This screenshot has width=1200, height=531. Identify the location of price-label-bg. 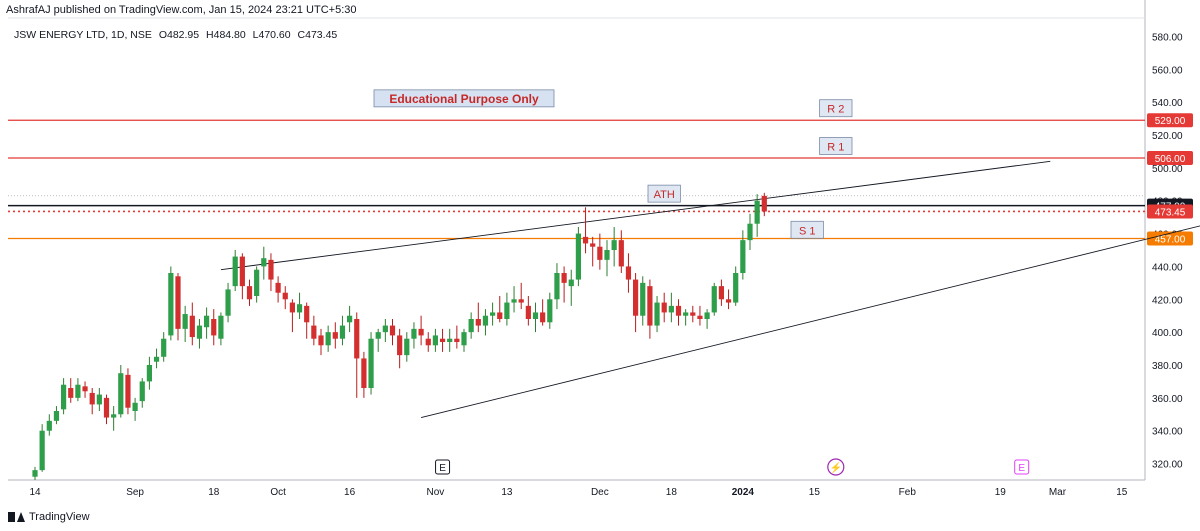
(1170, 158).